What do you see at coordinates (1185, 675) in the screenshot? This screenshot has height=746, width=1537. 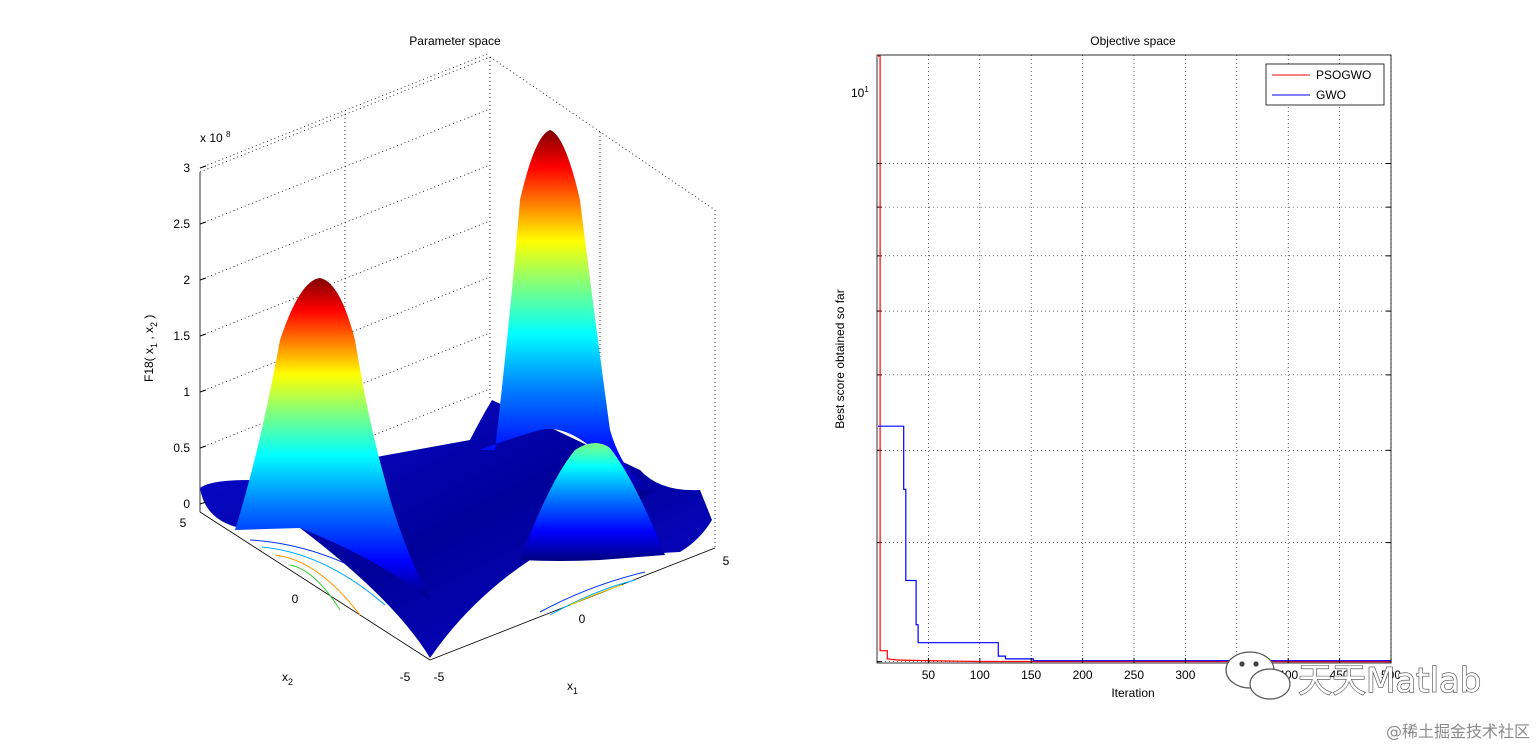 I see `x-tick-label: 300` at bounding box center [1185, 675].